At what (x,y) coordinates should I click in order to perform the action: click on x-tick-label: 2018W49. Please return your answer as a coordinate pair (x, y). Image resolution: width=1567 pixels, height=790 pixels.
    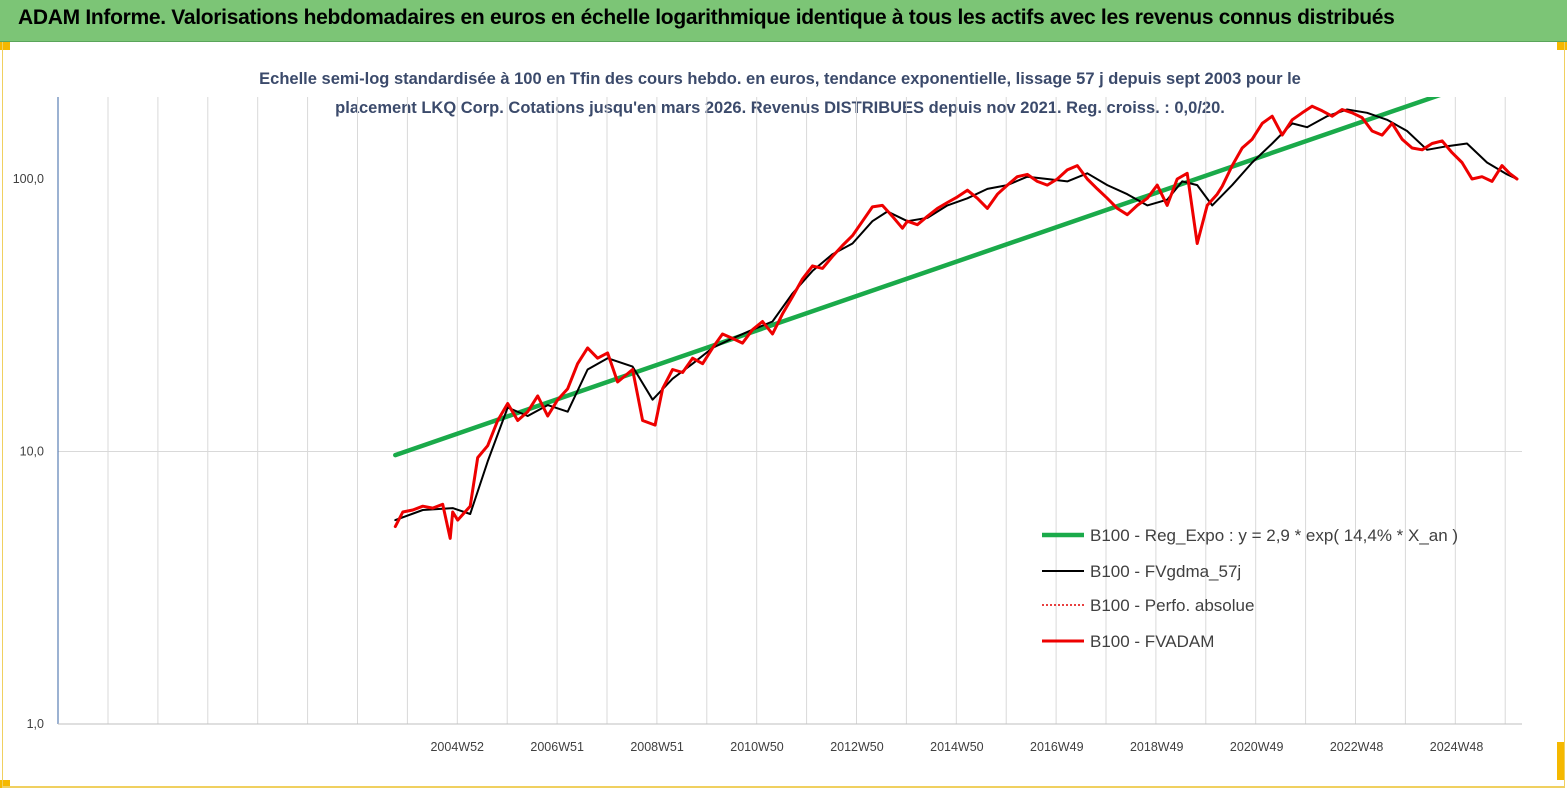
    Looking at the image, I should click on (1157, 747).